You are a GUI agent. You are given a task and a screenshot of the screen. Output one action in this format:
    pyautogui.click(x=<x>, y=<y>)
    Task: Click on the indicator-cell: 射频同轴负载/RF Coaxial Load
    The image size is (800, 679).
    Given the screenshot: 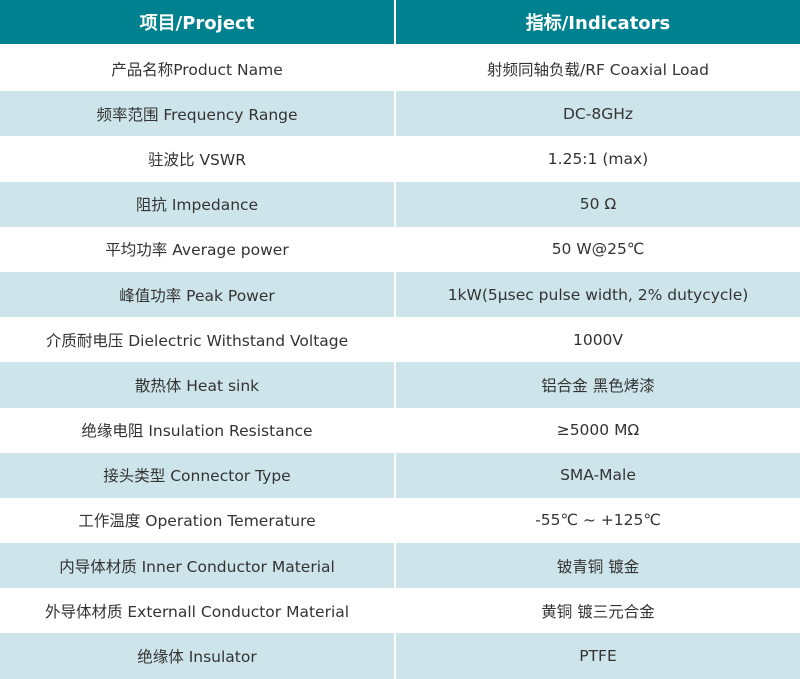 What is the action you would take?
    pyautogui.click(x=598, y=69)
    